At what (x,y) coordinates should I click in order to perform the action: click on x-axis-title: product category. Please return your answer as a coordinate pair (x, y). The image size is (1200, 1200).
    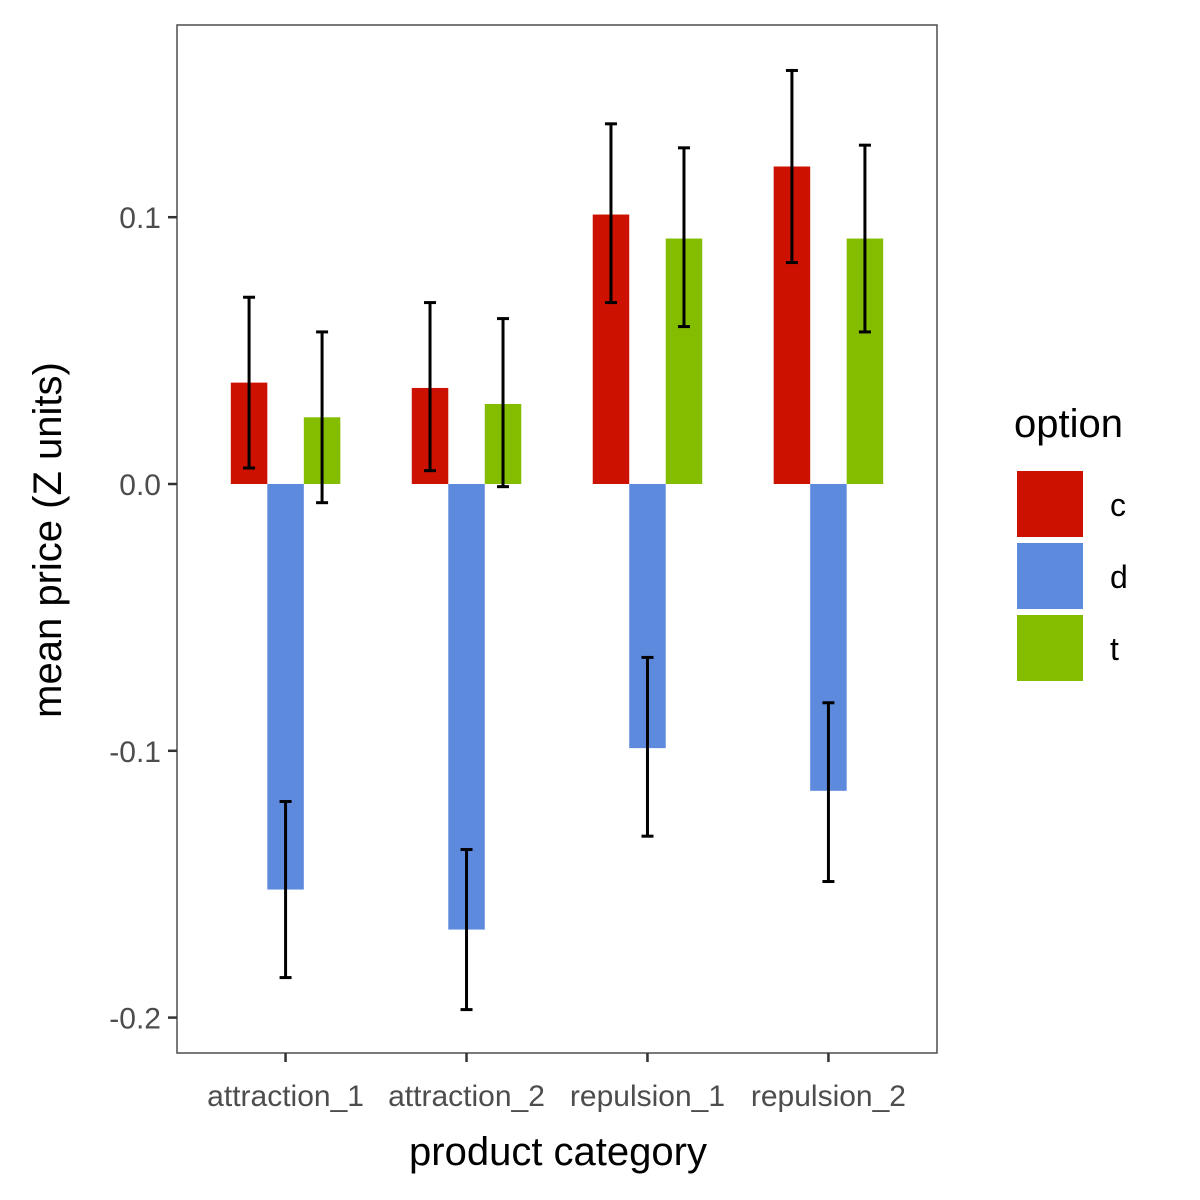
    Looking at the image, I should click on (558, 1152).